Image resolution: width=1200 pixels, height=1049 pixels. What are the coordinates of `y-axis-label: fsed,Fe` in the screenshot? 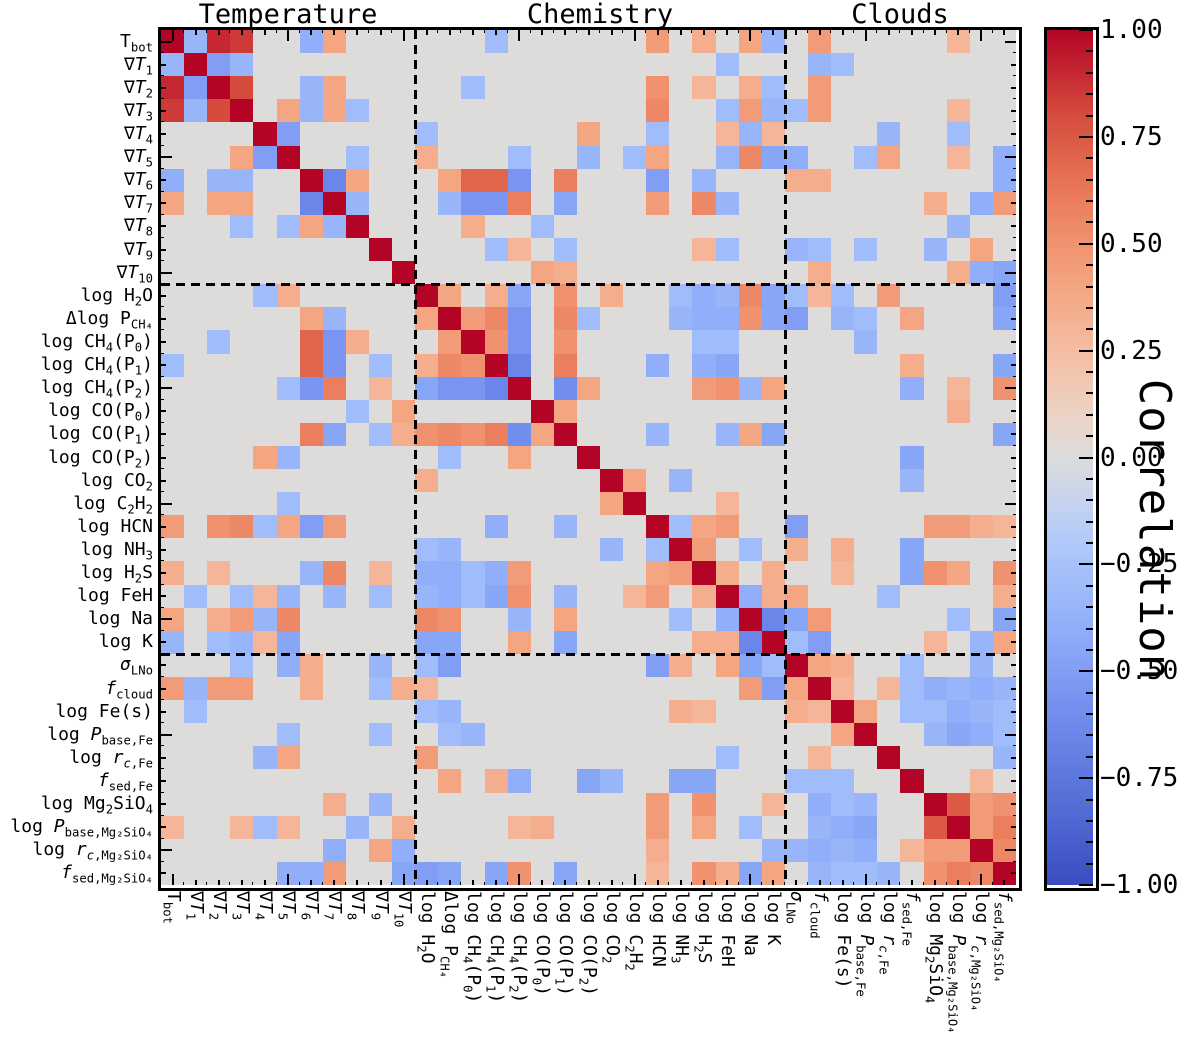 It's located at (125, 782).